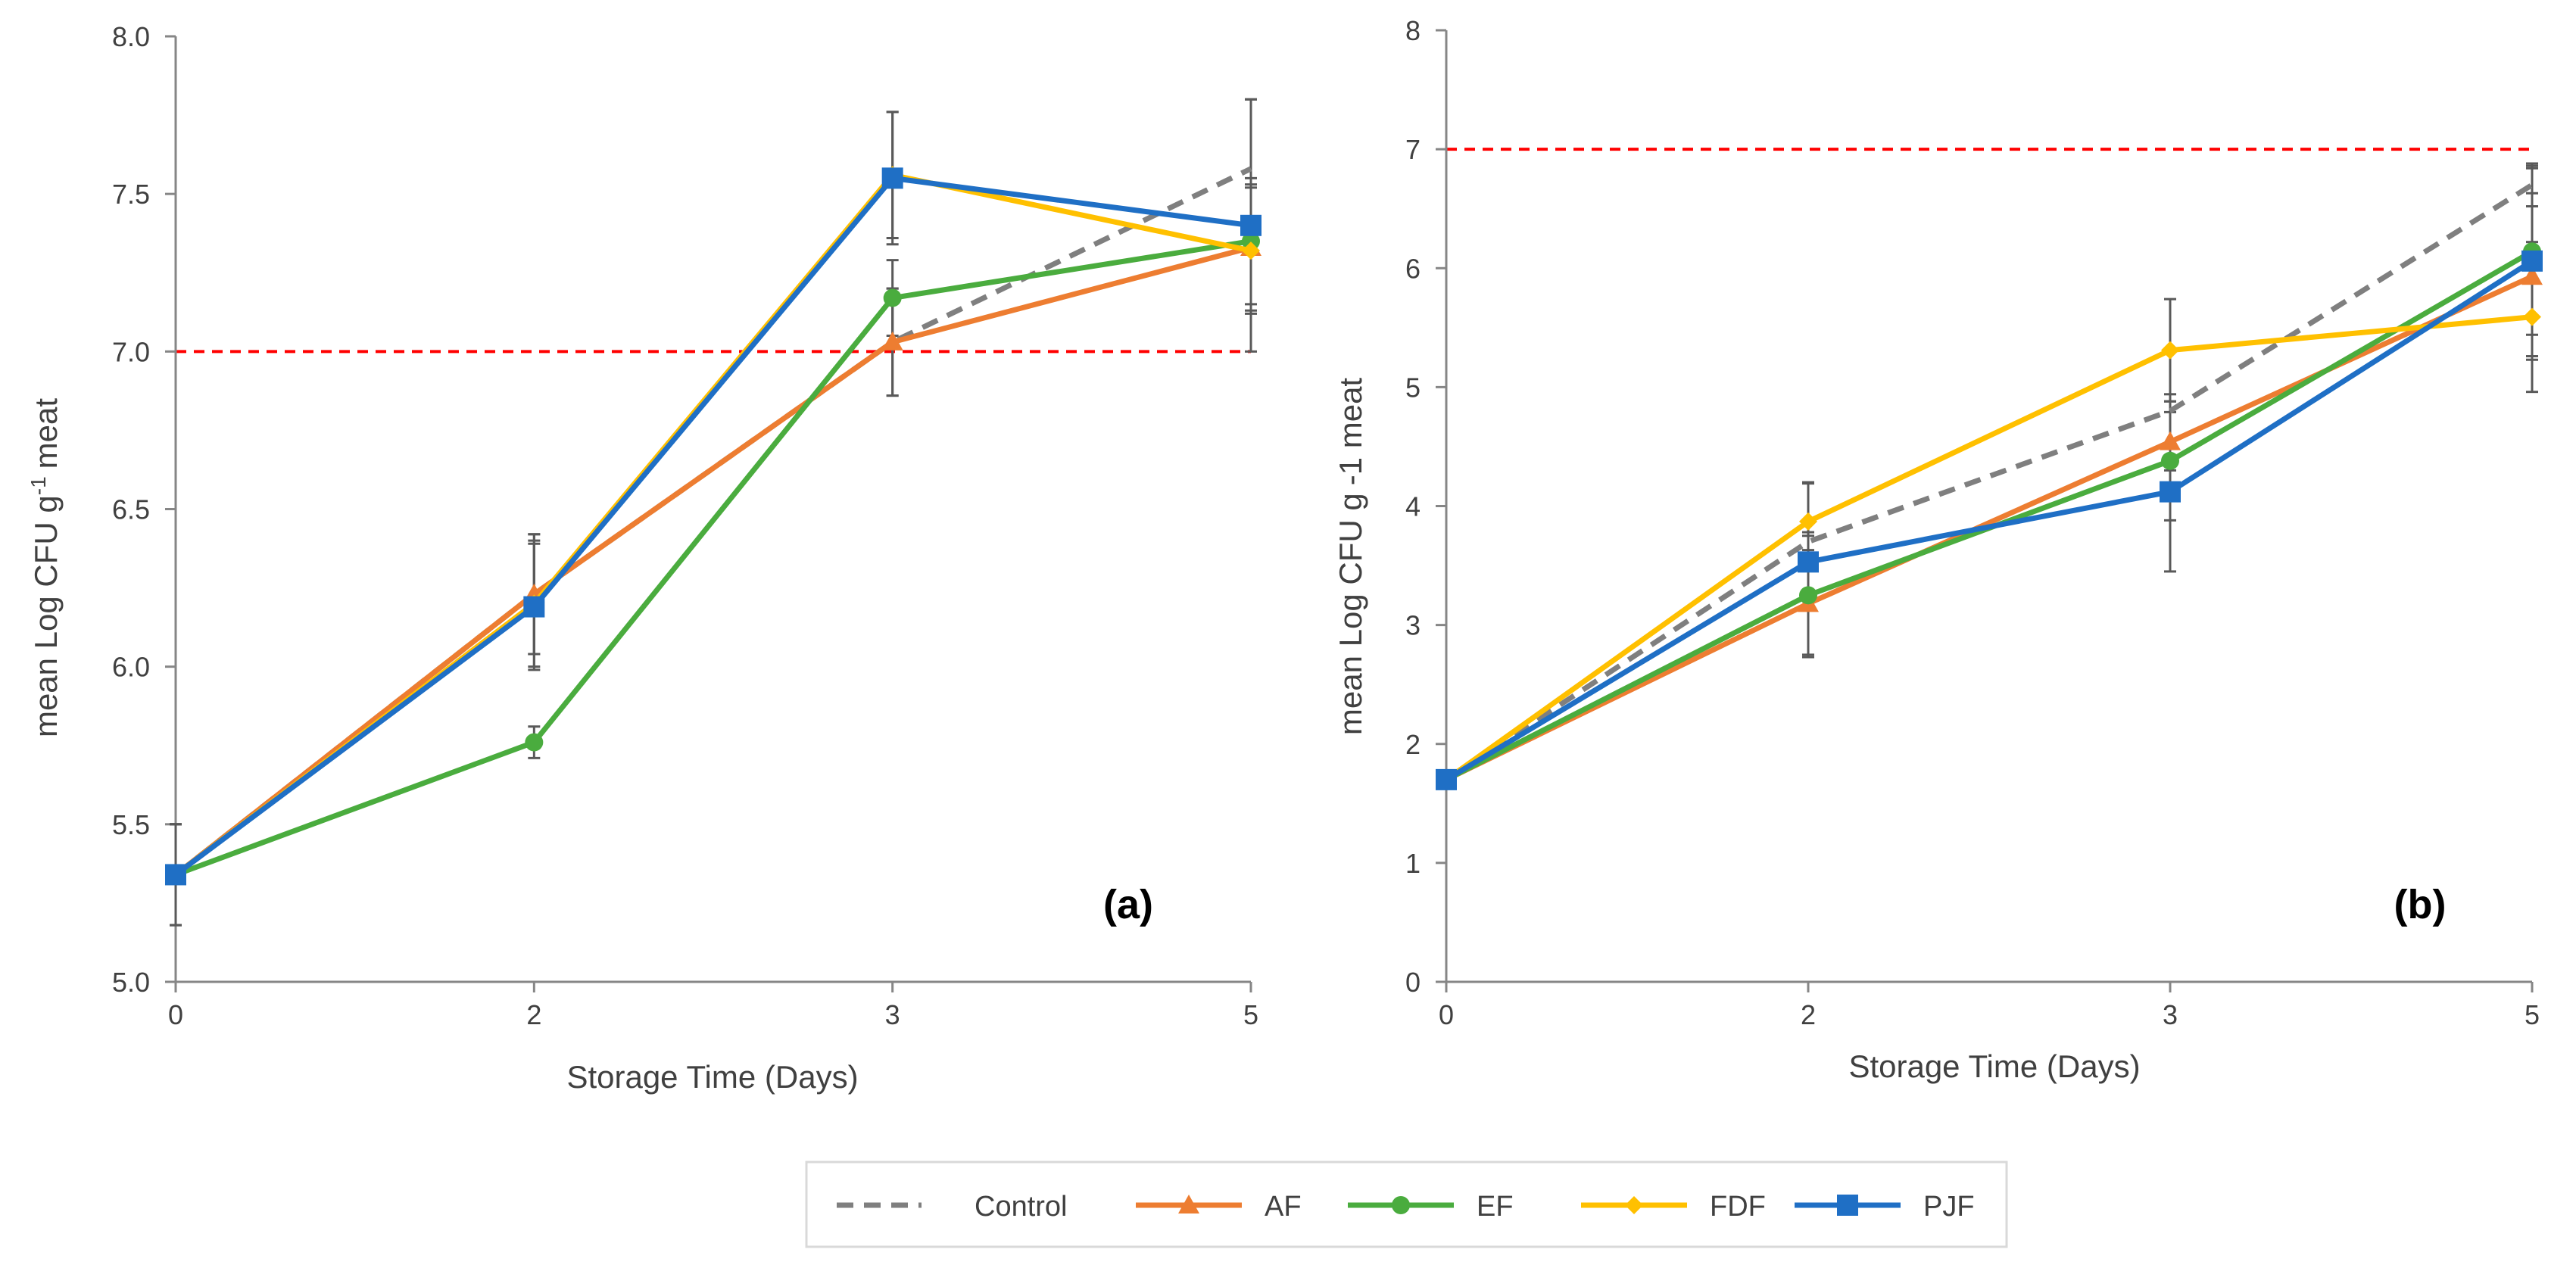 The width and height of the screenshot is (2576, 1268). Describe the element at coordinates (131, 667) in the screenshot. I see `y-tick-label: 6.0` at that location.